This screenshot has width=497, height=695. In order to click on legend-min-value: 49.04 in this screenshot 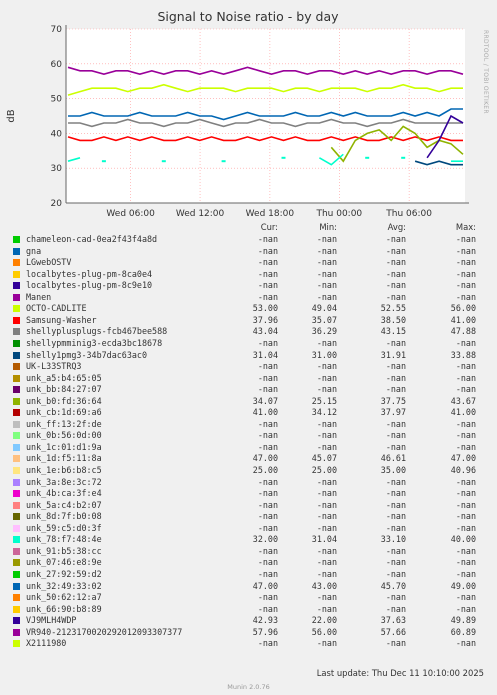, I will do `click(324, 308)`.